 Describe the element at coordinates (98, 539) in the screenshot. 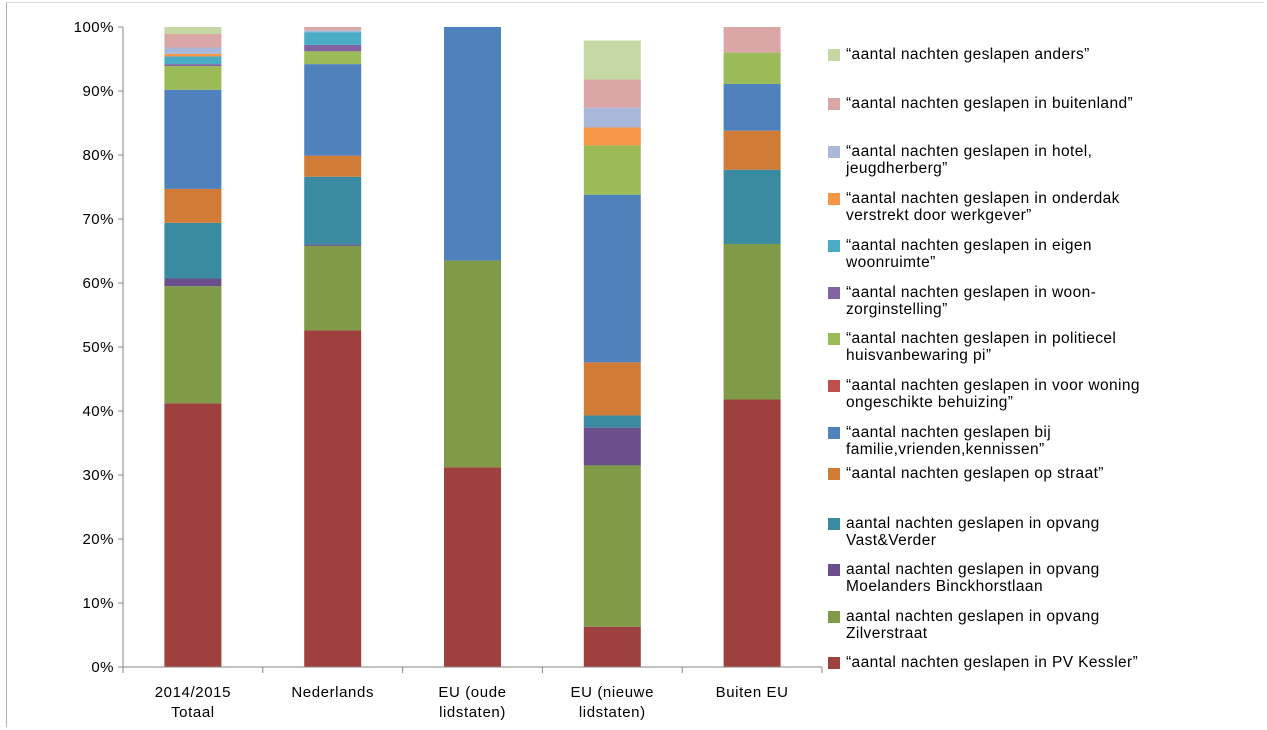

I see `y-tick-label: 20%` at that location.